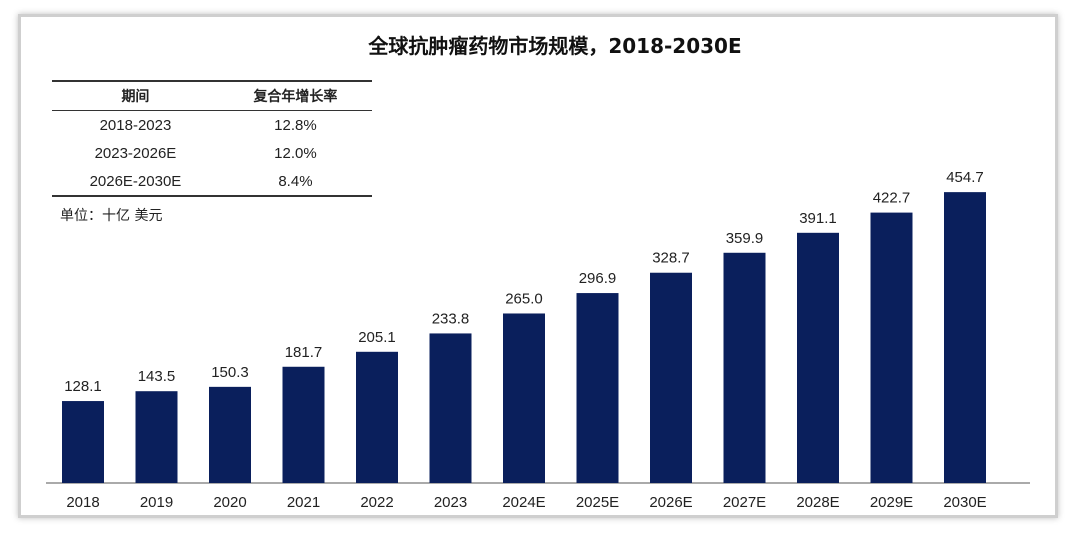 The width and height of the screenshot is (1080, 534). I want to click on cagr-table-row: 2026E-2030E 8.4%, so click(212, 182).